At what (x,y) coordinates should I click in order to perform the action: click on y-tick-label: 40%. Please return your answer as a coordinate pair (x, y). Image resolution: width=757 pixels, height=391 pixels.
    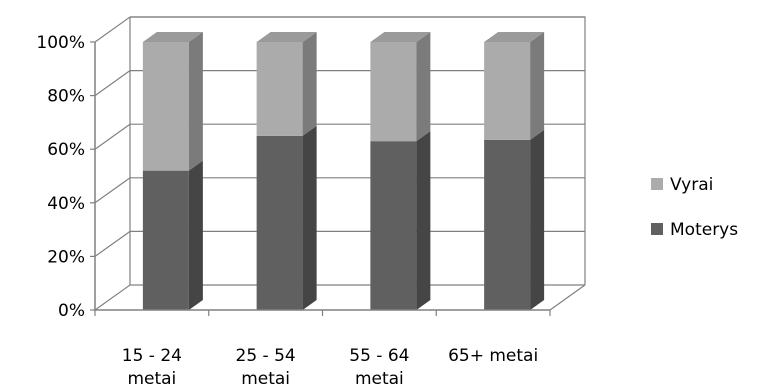
    Looking at the image, I should click on (66, 204).